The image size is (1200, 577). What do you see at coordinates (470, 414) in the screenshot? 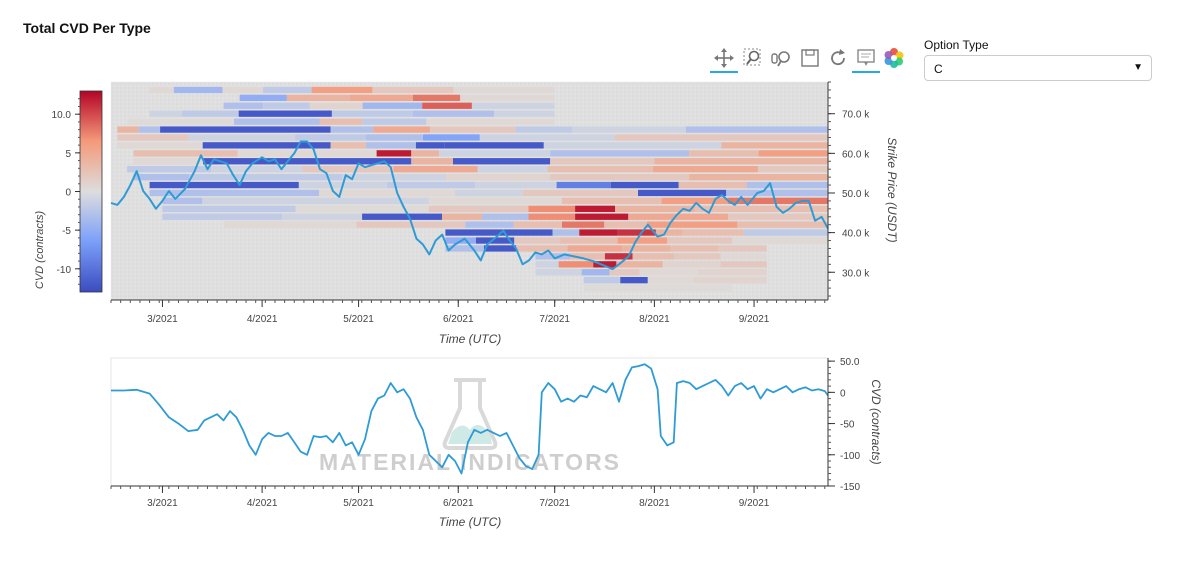
I see `flask-icon` at bounding box center [470, 414].